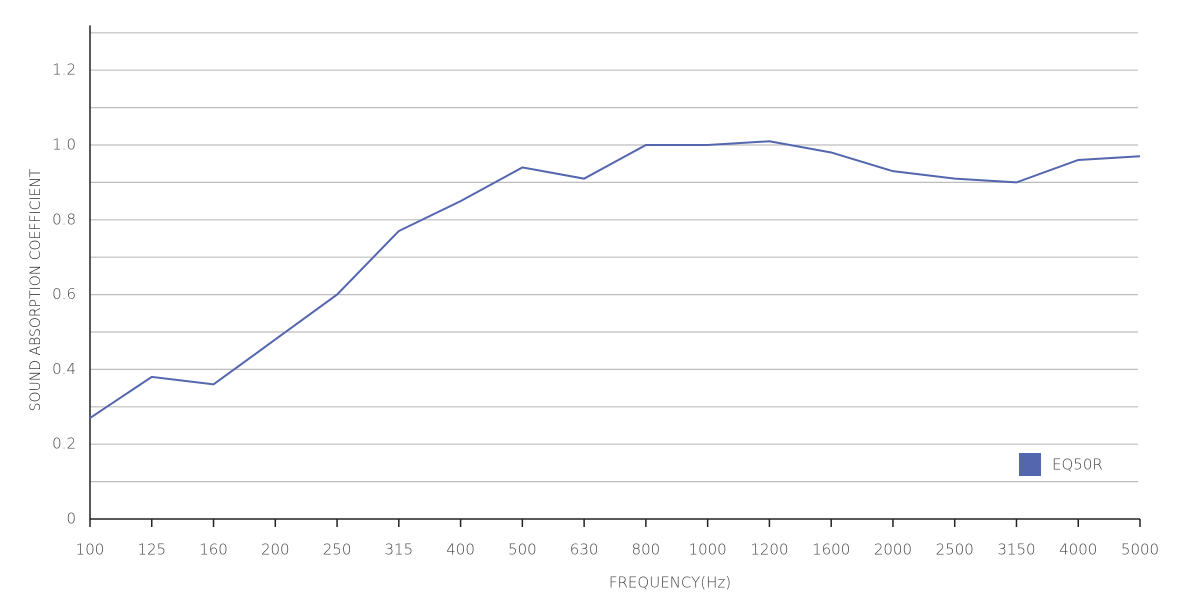 Image resolution: width=1182 pixels, height=607 pixels. I want to click on x-tick-label: 500, so click(522, 550).